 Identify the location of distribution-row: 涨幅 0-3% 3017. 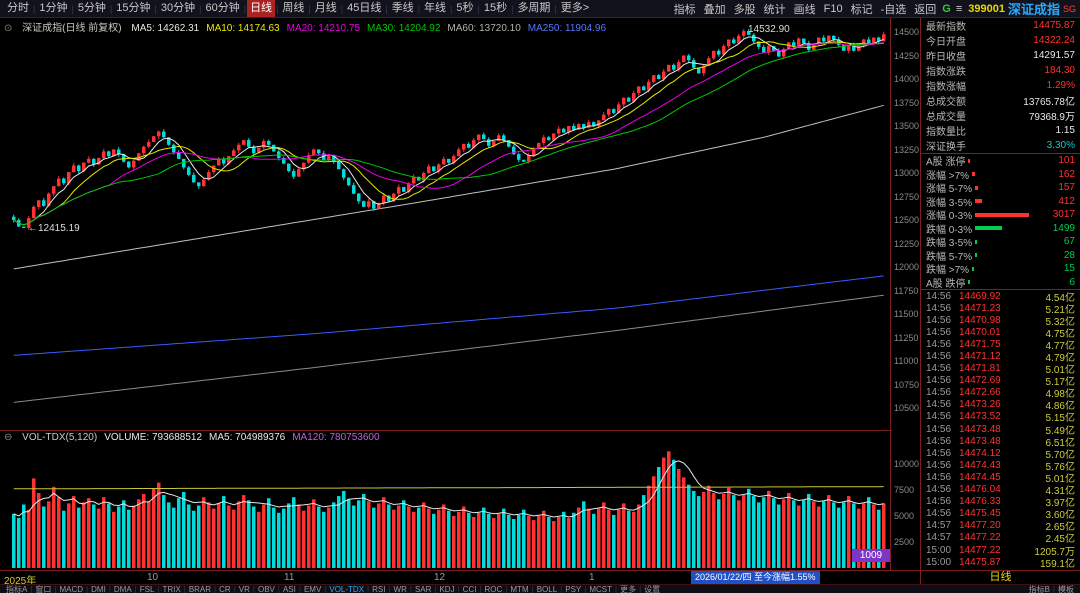
(1000, 215).